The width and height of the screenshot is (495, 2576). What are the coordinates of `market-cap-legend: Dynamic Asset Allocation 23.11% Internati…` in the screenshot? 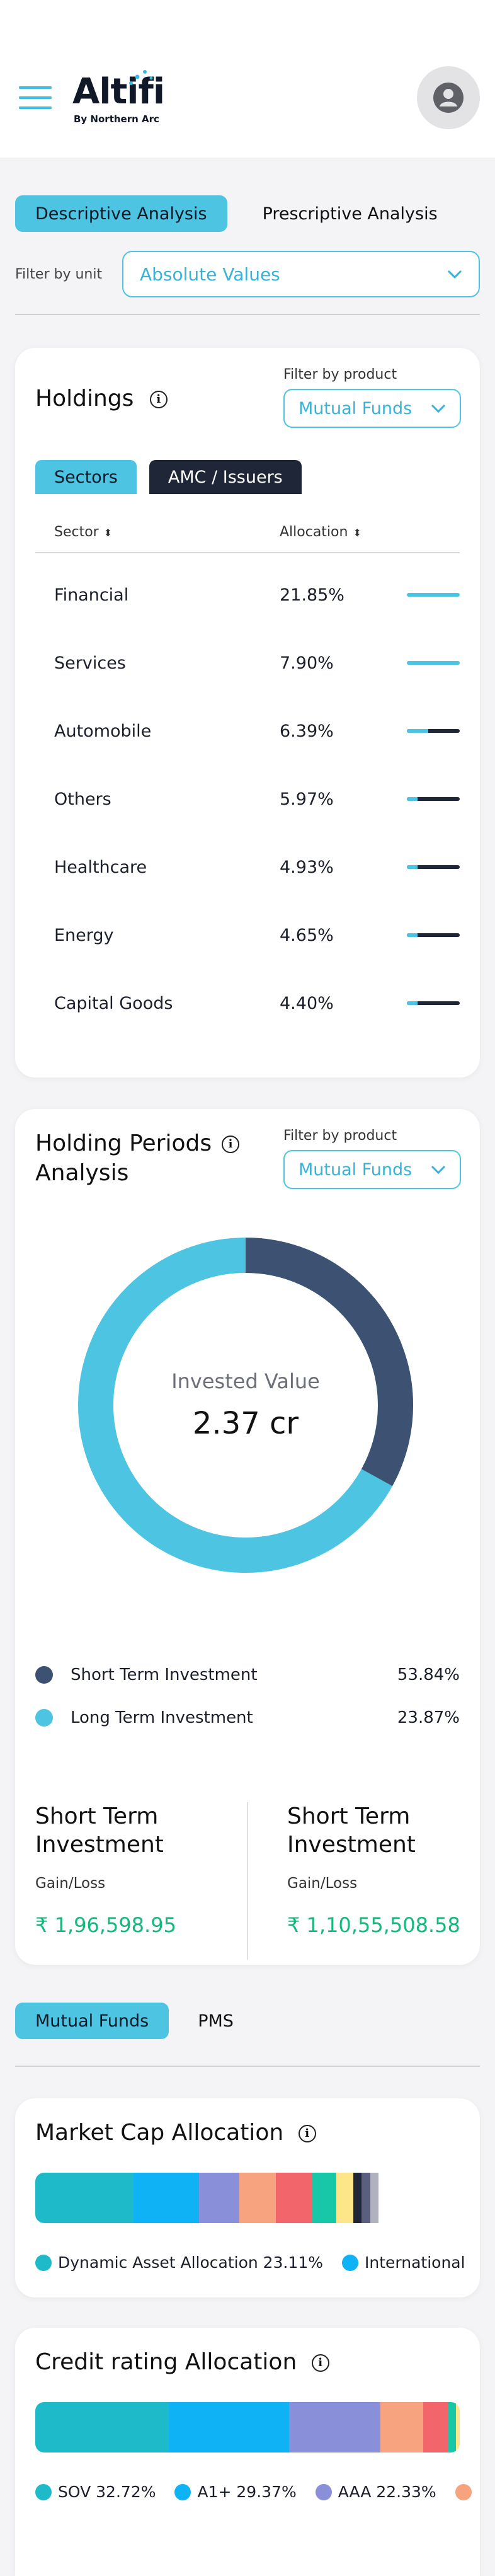 It's located at (257, 2262).